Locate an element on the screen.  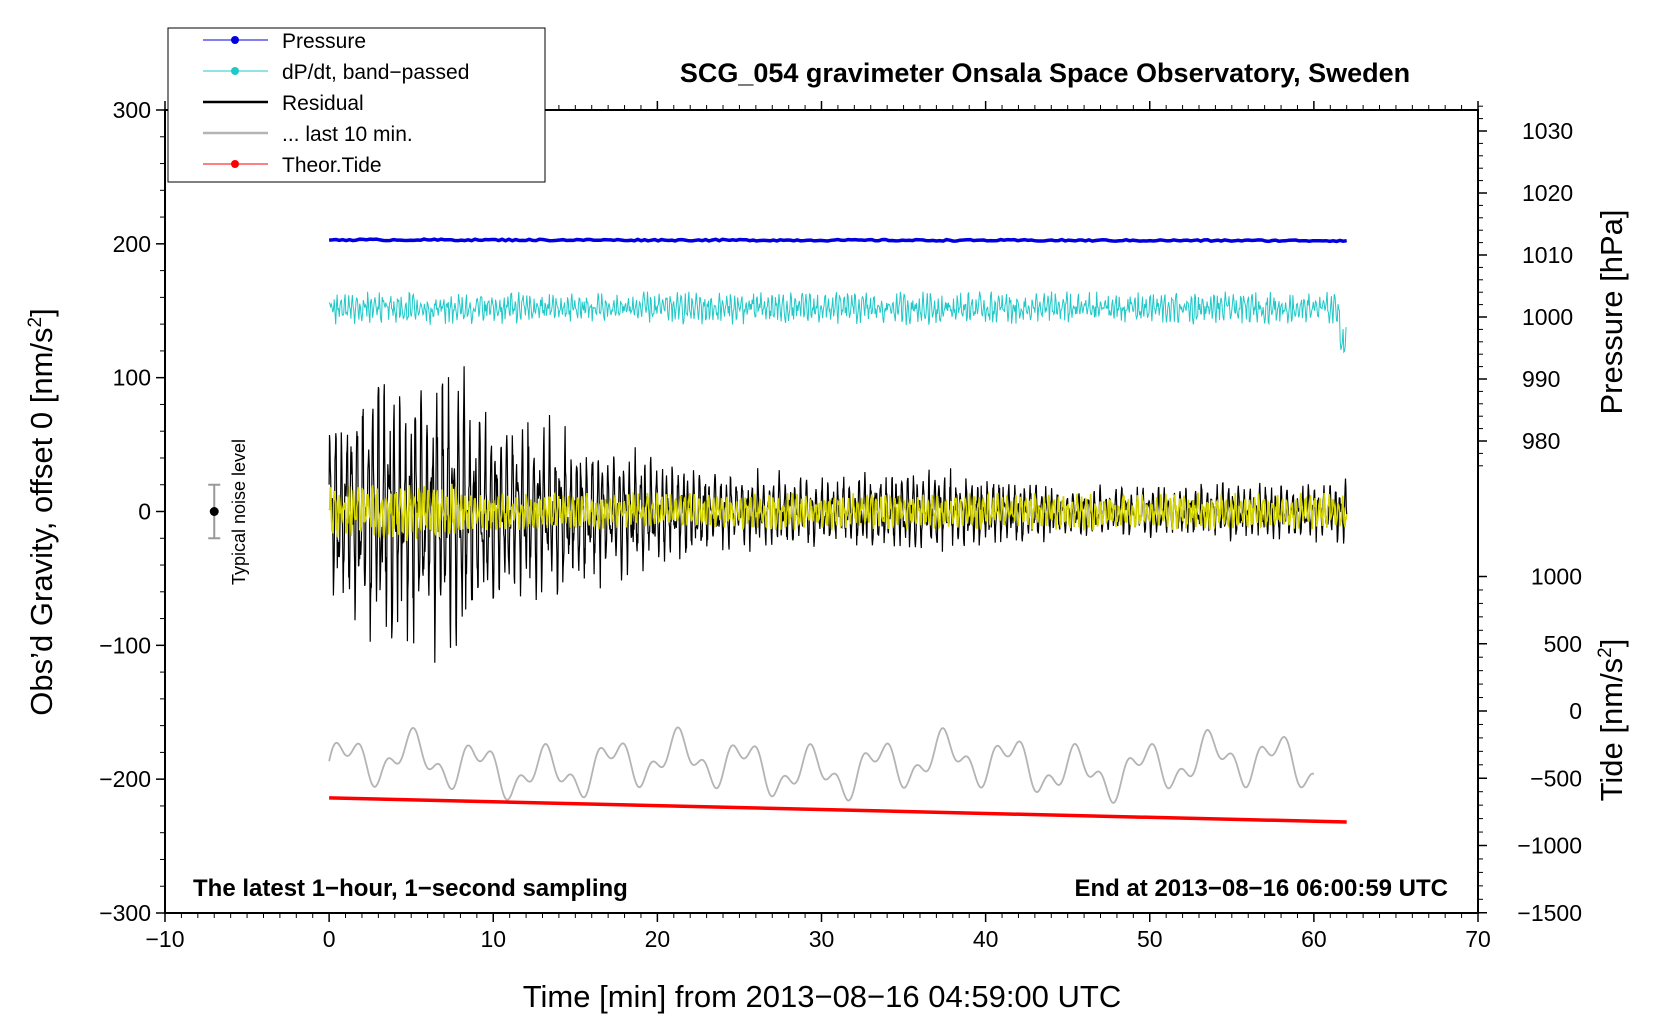
x-tick-label: −10 is located at coordinates (164, 939).